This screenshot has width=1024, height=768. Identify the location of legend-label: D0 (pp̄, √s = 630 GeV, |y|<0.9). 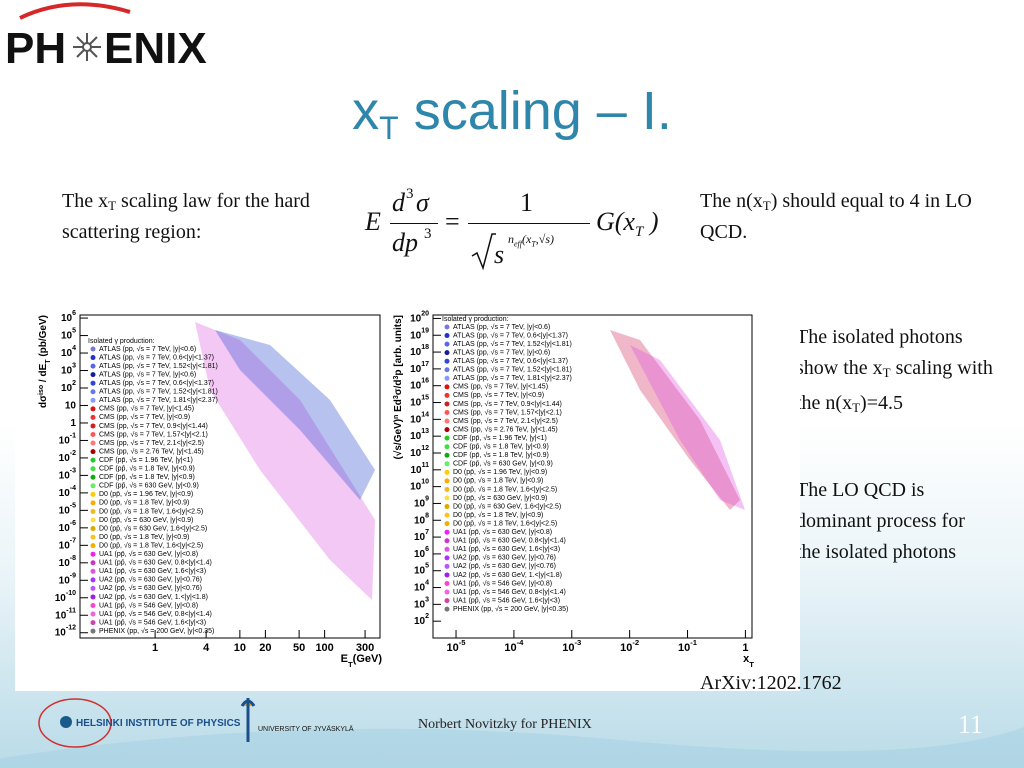
(146, 520).